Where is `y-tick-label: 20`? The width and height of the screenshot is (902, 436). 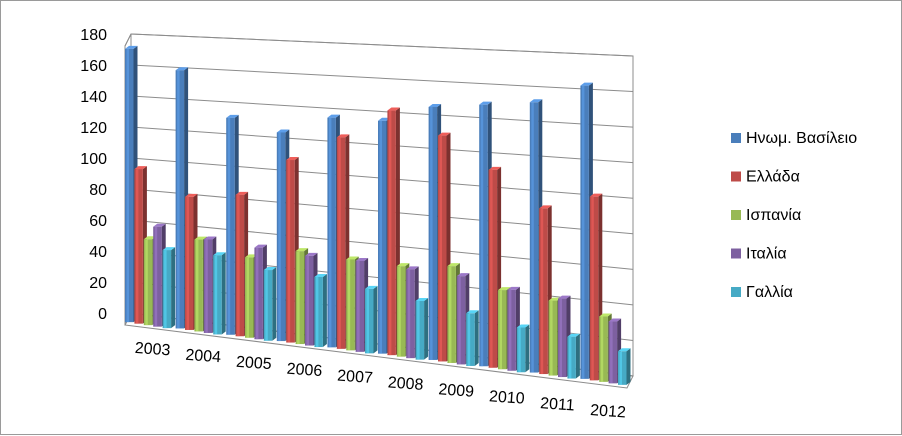
y-tick-label: 20 is located at coordinates (98, 283).